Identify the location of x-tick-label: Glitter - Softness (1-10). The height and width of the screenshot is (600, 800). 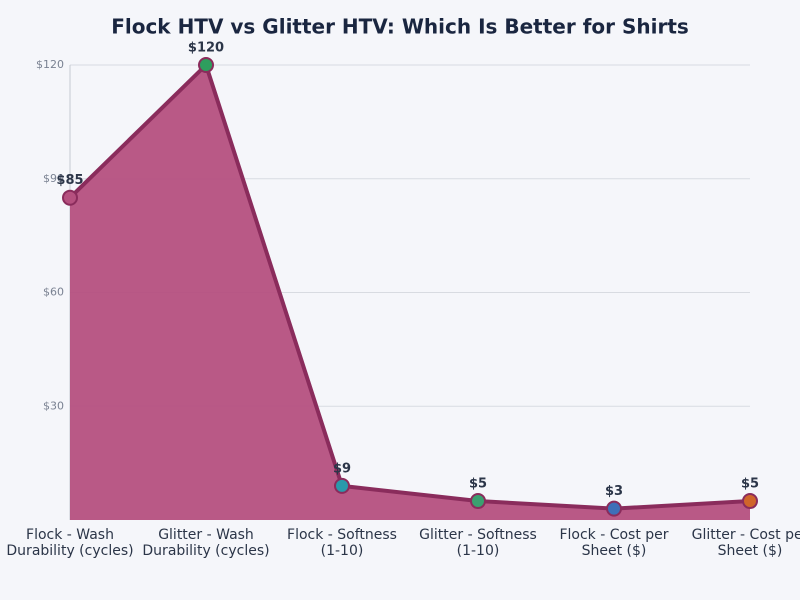
(478, 543).